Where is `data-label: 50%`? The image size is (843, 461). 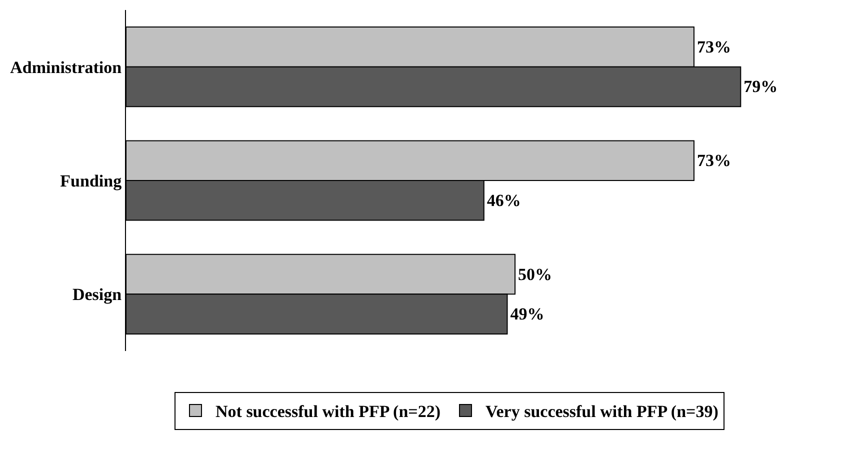
data-label: 50% is located at coordinates (535, 274).